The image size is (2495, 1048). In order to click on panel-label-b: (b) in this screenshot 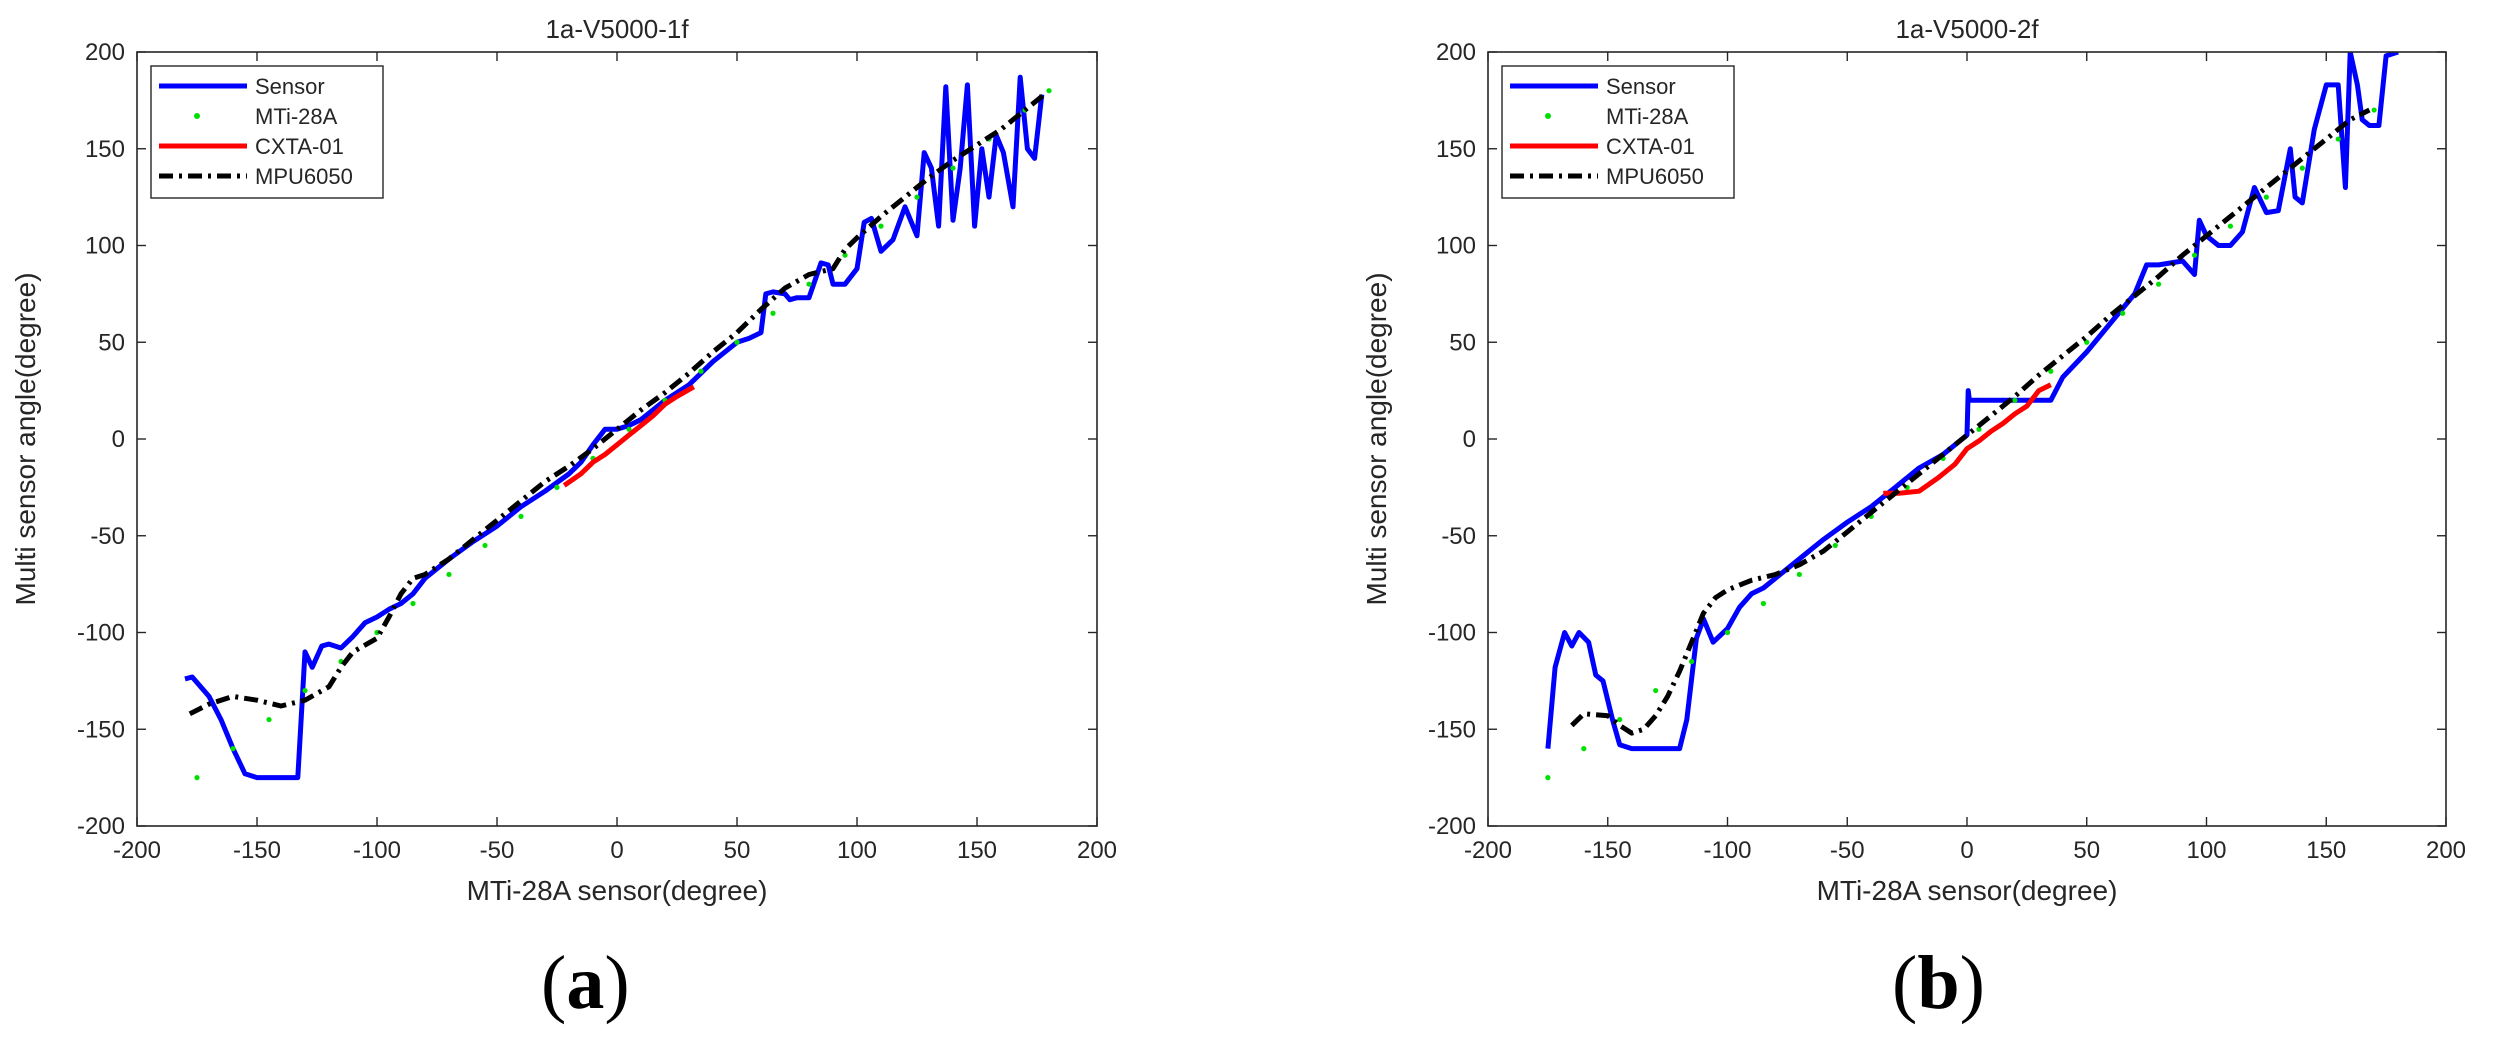, I will do `click(1938, 983)`.